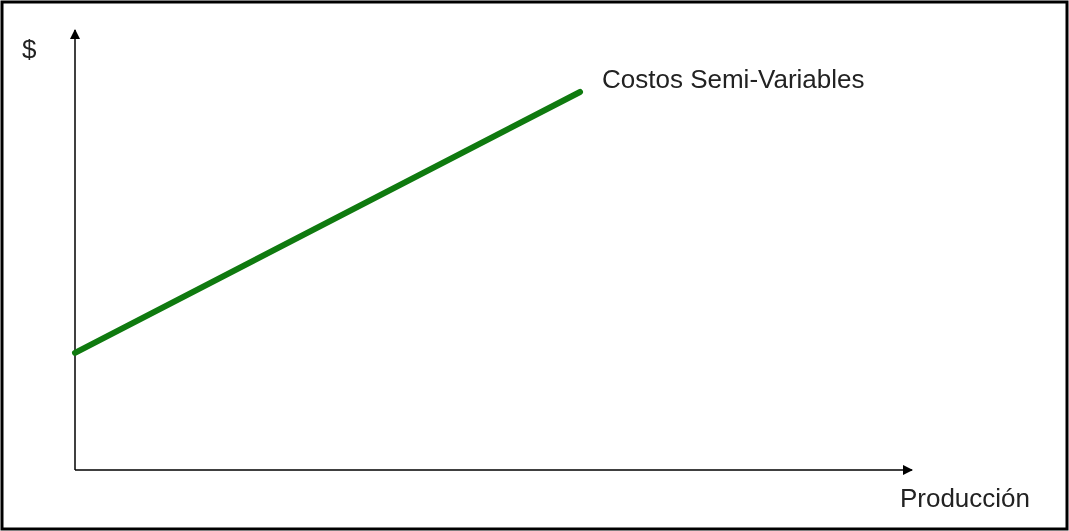 The image size is (1069, 531). What do you see at coordinates (733, 79) in the screenshot?
I see `series-label: Costos Semi-Variables` at bounding box center [733, 79].